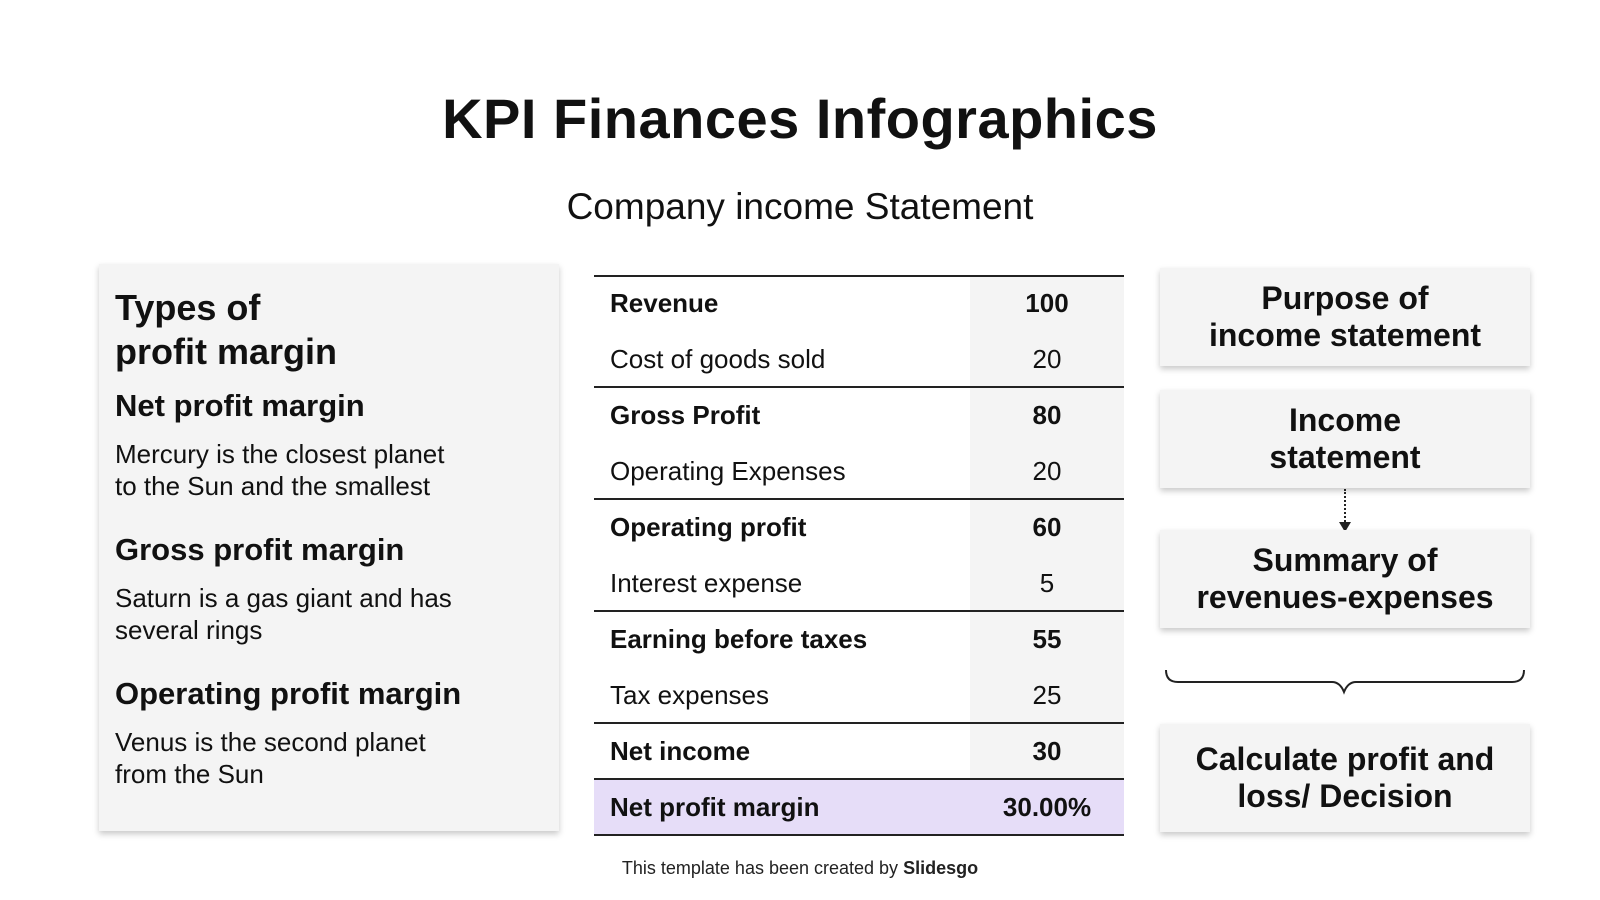 Image resolution: width=1600 pixels, height=900 pixels. What do you see at coordinates (288, 693) in the screenshot?
I see `operating-profit-margin-title: Operating profit margin` at bounding box center [288, 693].